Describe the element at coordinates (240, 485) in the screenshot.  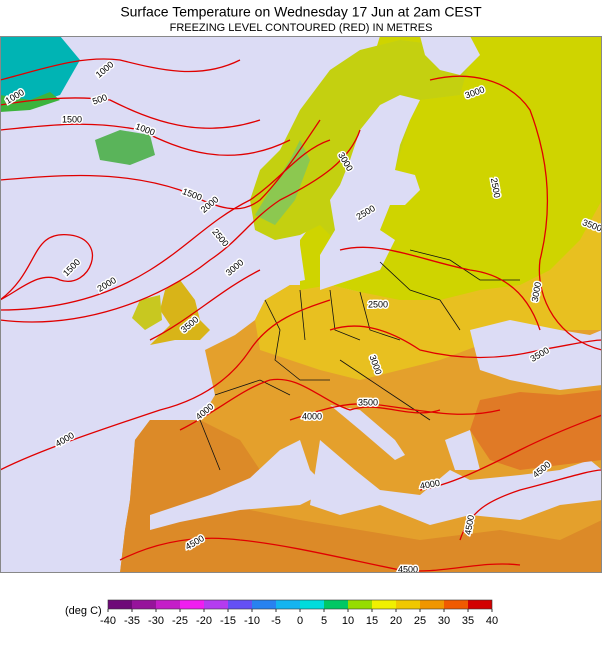
I see `sea-med-west` at that location.